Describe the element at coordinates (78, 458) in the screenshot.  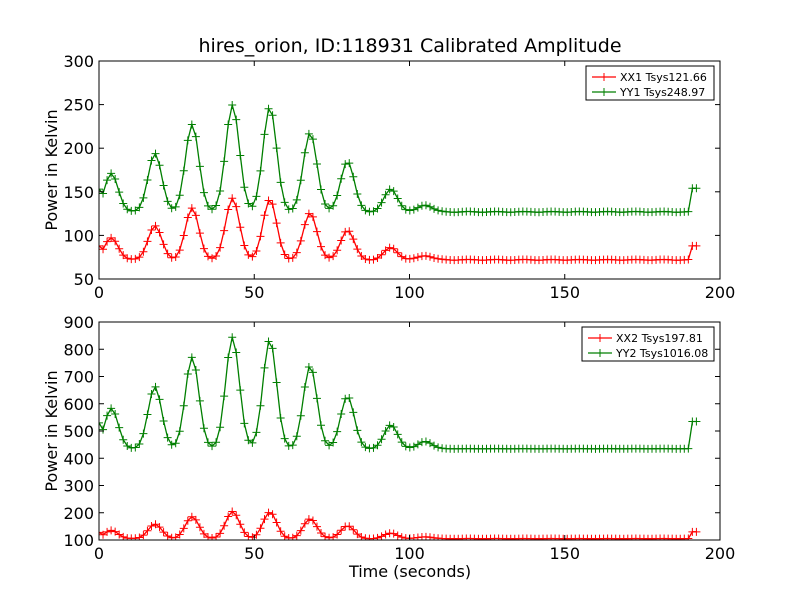
I see `bottom-y-tick-label: 400` at that location.